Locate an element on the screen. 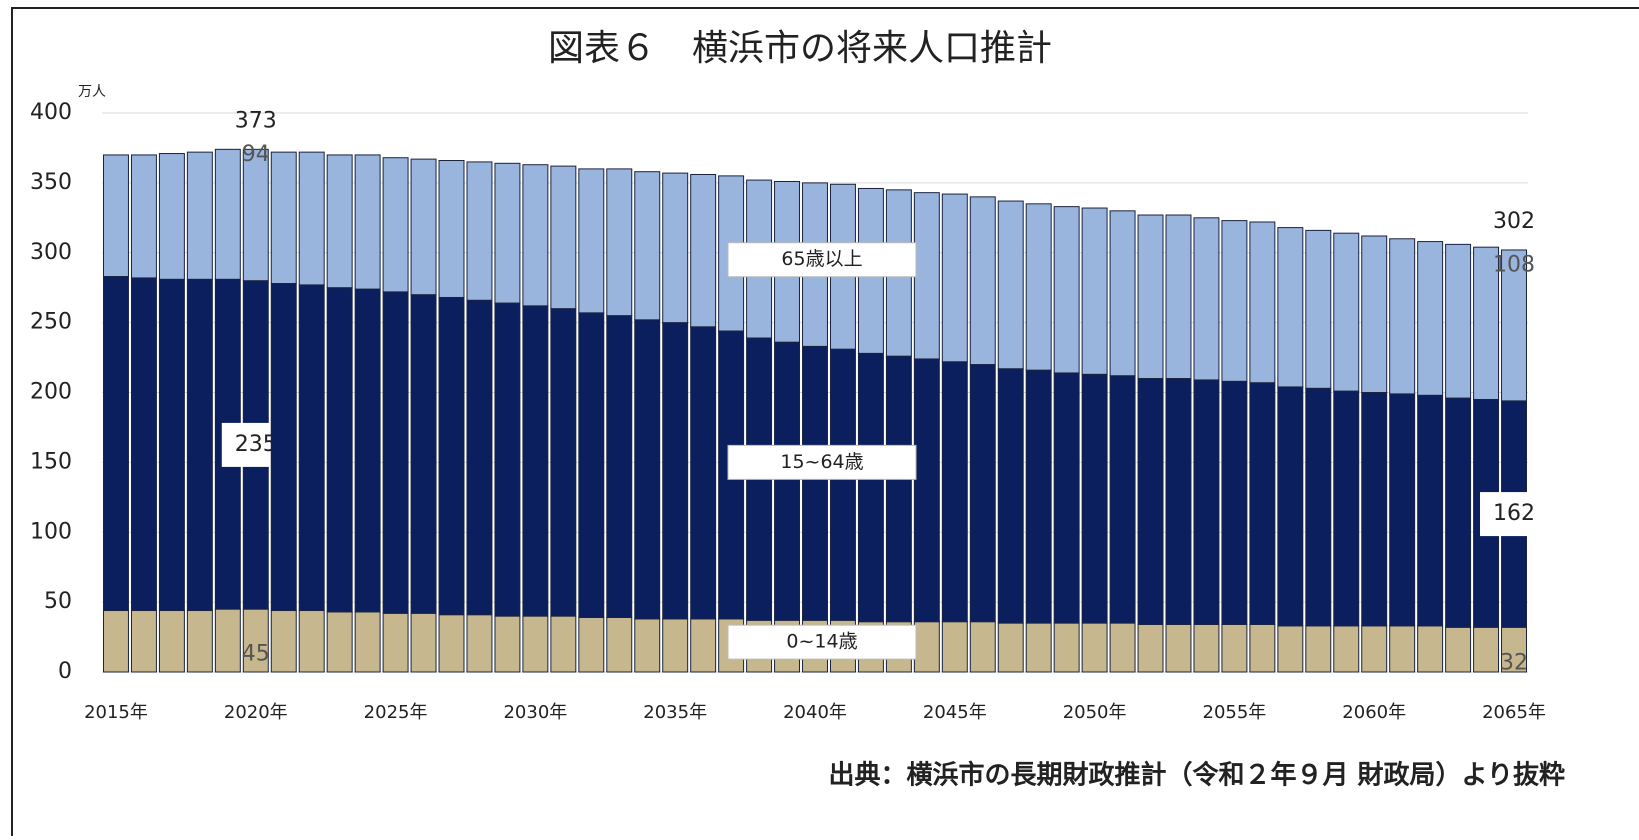 The width and height of the screenshot is (1639, 840). x-tick-label: 2020年 is located at coordinates (256, 712).